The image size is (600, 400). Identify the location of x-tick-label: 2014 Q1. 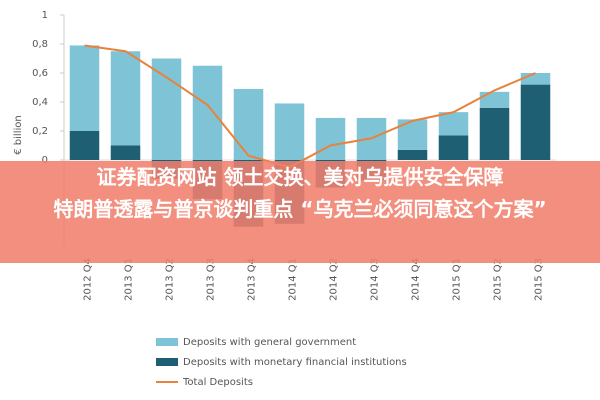
(293, 279).